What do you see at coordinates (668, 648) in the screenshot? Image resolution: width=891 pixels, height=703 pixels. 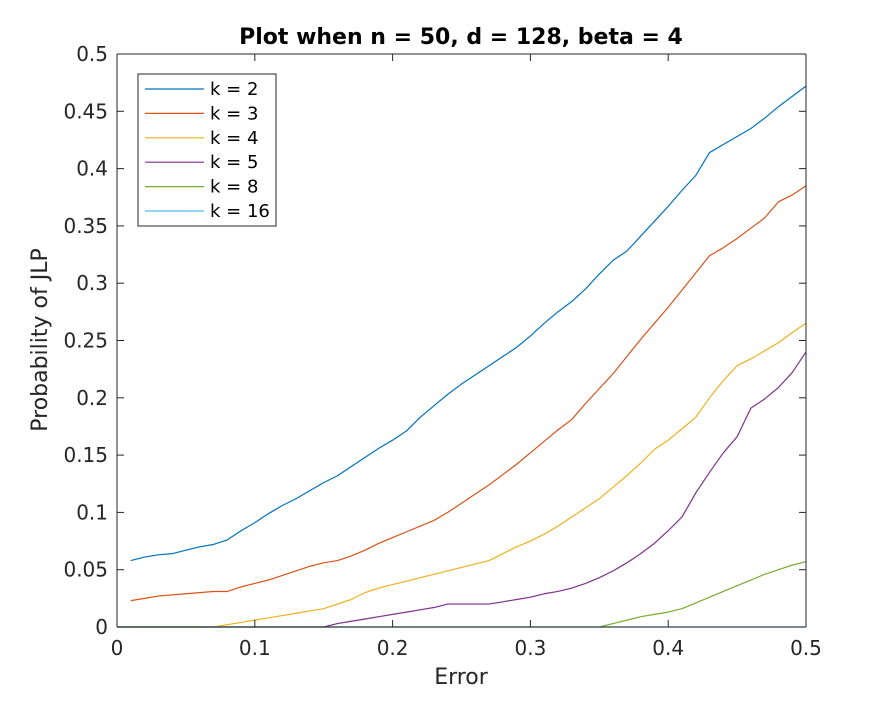 I see `x-tick-label: 0.4` at bounding box center [668, 648].